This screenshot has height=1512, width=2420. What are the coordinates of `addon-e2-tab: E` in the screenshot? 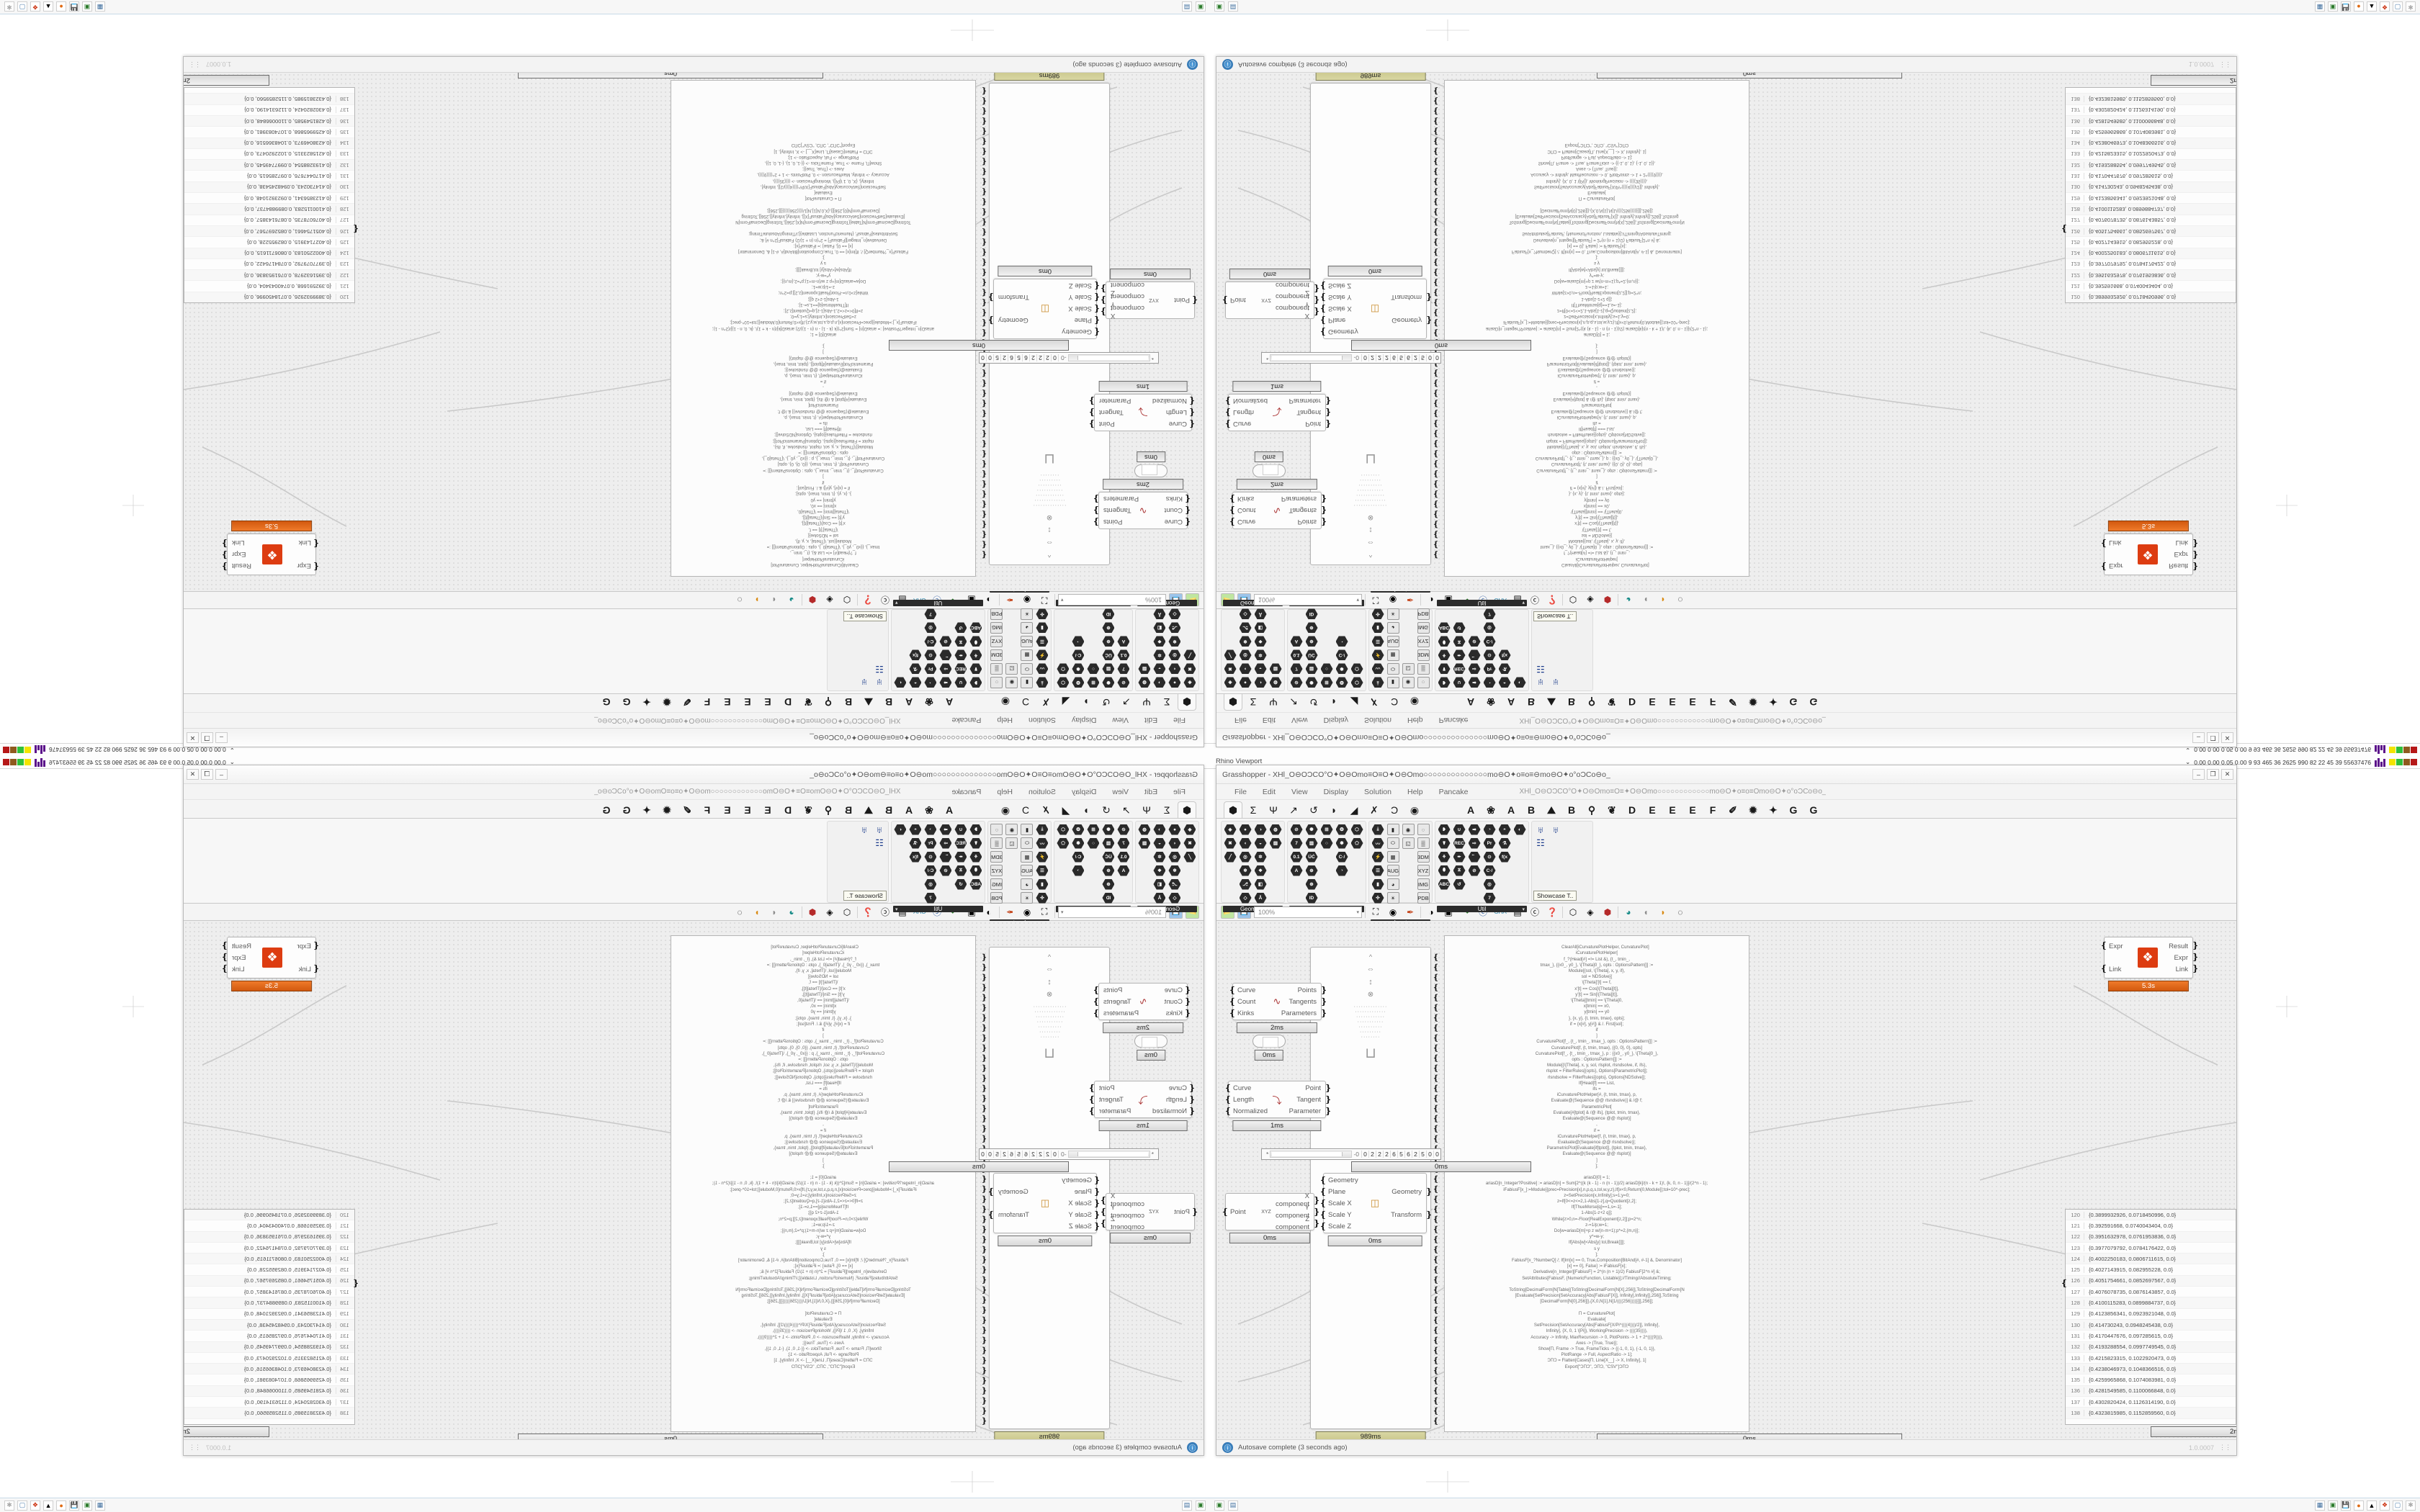 It's located at (1672, 810).